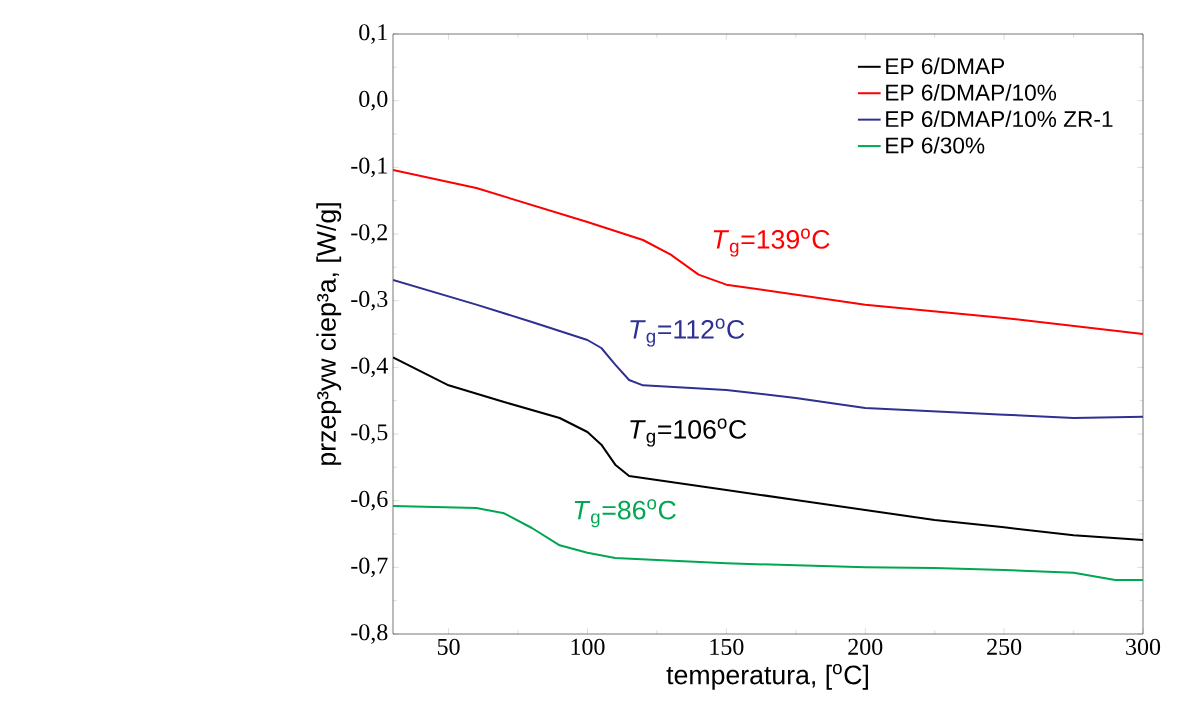 This screenshot has height=713, width=1187. I want to click on y-tick-label: -0,6, so click(369, 500).